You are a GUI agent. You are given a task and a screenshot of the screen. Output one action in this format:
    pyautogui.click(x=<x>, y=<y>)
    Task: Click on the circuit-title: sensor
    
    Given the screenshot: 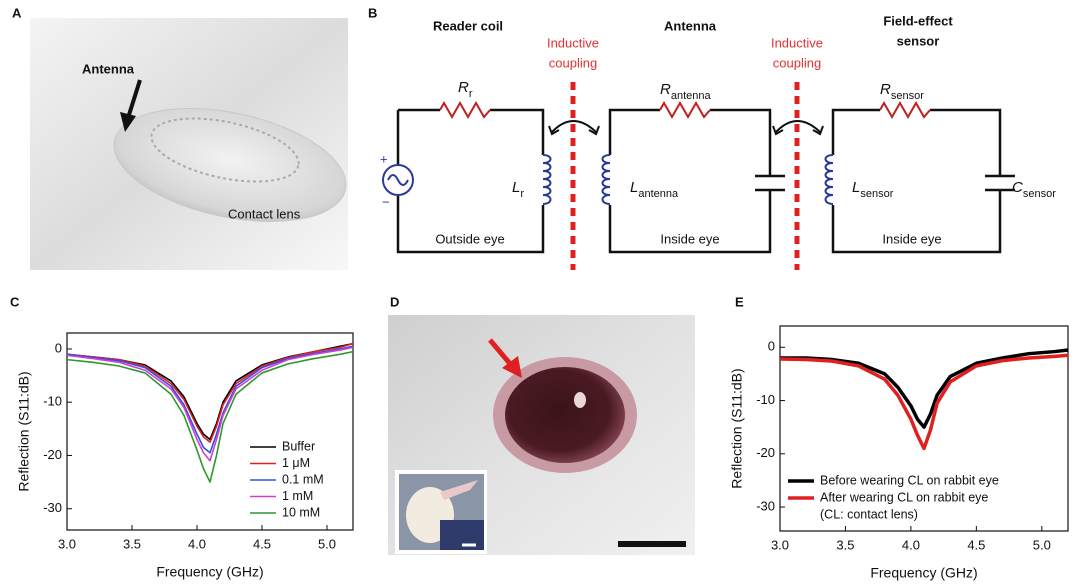 What is the action you would take?
    pyautogui.click(x=918, y=40)
    